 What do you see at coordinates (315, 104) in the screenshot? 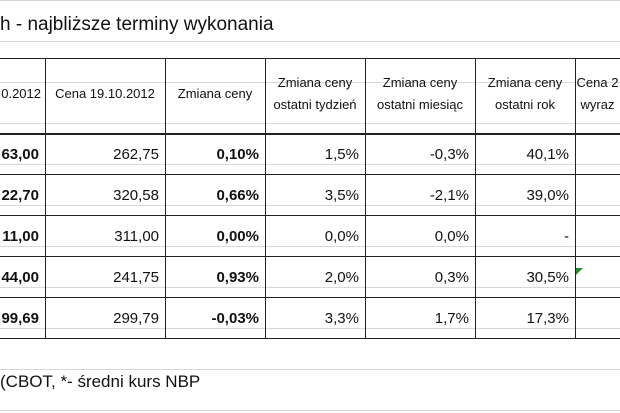
I see `header-line: ostatni tydzień` at bounding box center [315, 104].